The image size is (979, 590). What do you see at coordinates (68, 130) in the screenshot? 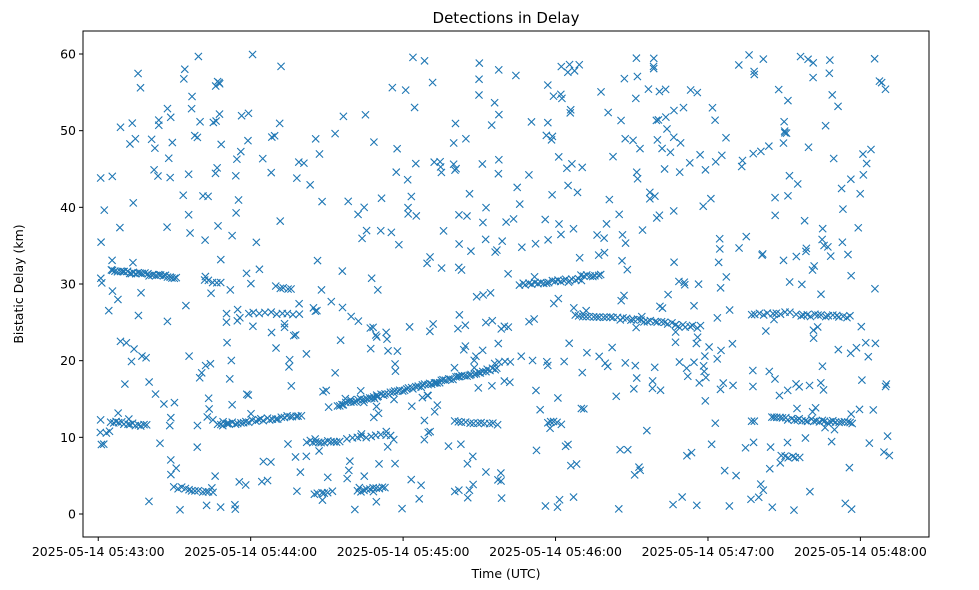
I see `y-tick-label: 50` at bounding box center [68, 130].